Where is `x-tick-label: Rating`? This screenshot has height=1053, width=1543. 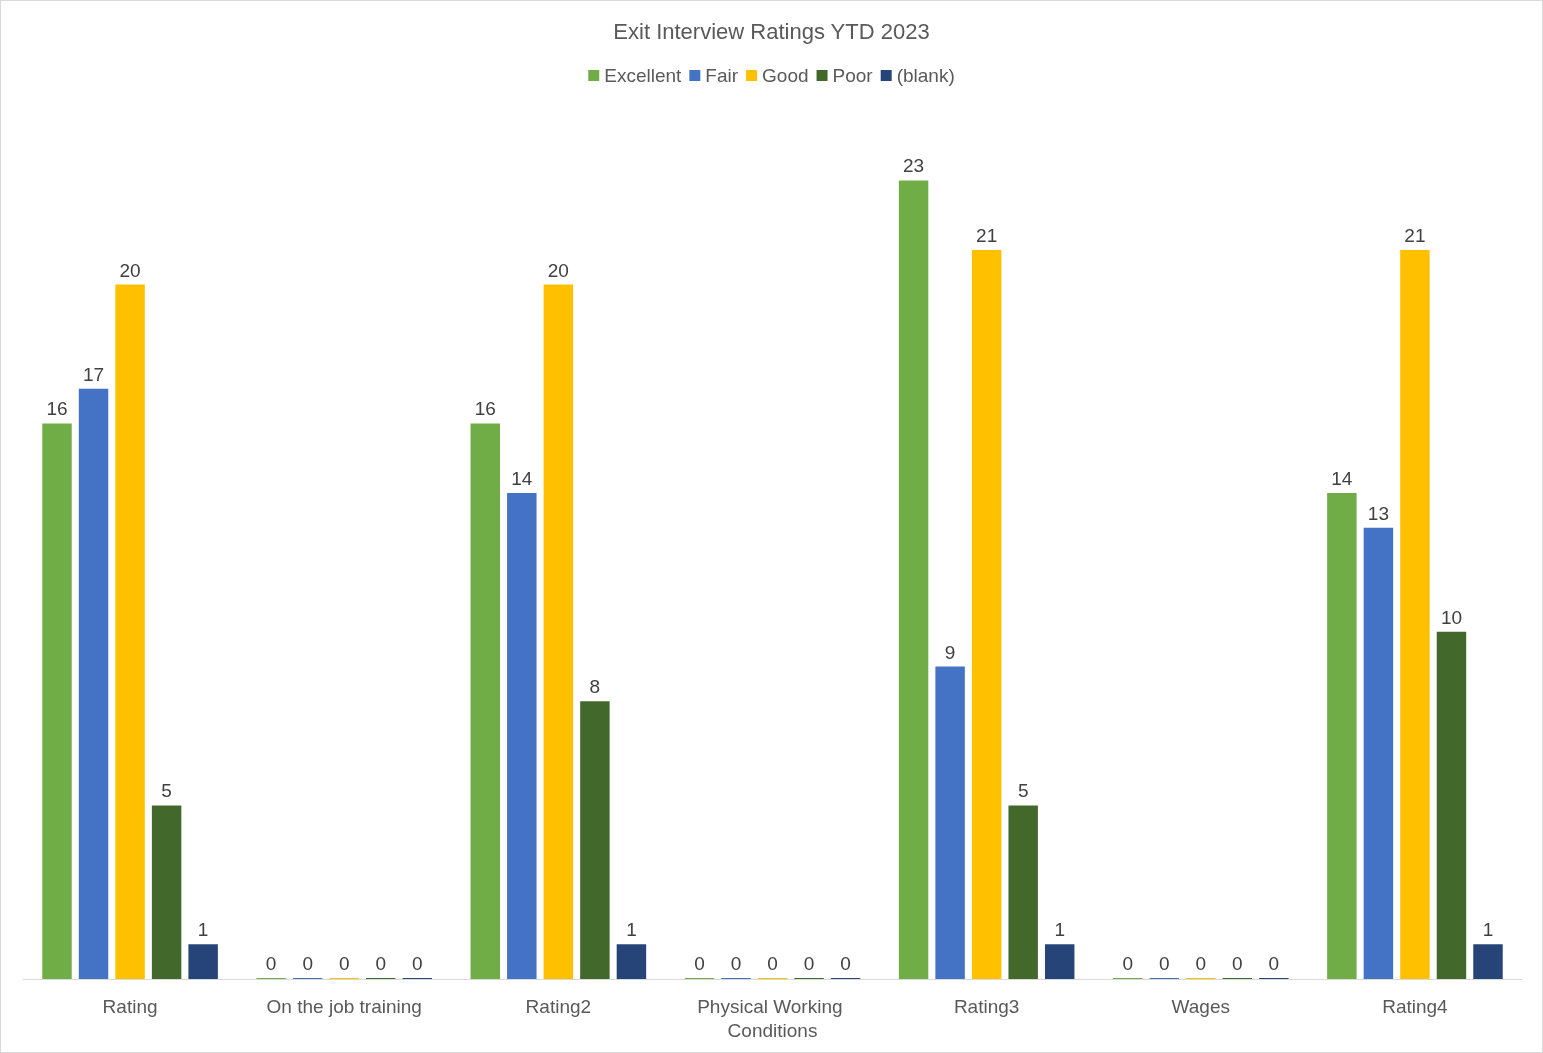
x-tick-label: Rating is located at coordinates (130, 1006).